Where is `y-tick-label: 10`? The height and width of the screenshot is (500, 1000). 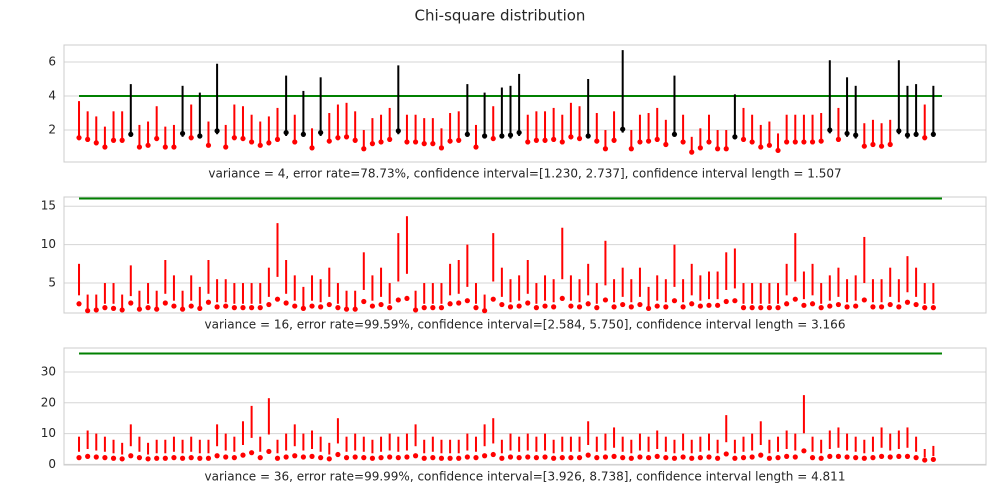 y-tick-label: 10 is located at coordinates (48, 433).